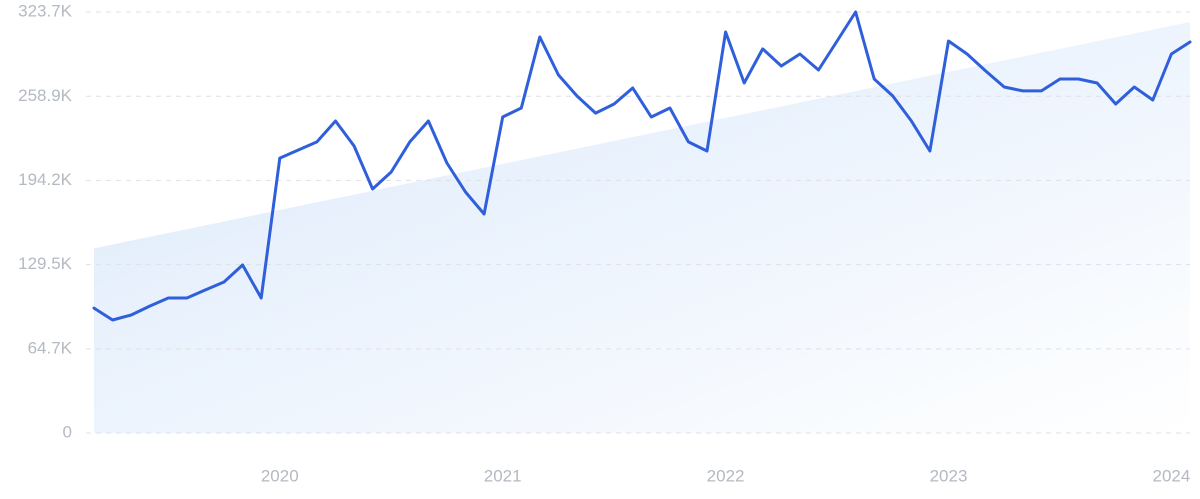 The height and width of the screenshot is (499, 1200). What do you see at coordinates (45, 263) in the screenshot?
I see `y-tick-label: 129.5K` at bounding box center [45, 263].